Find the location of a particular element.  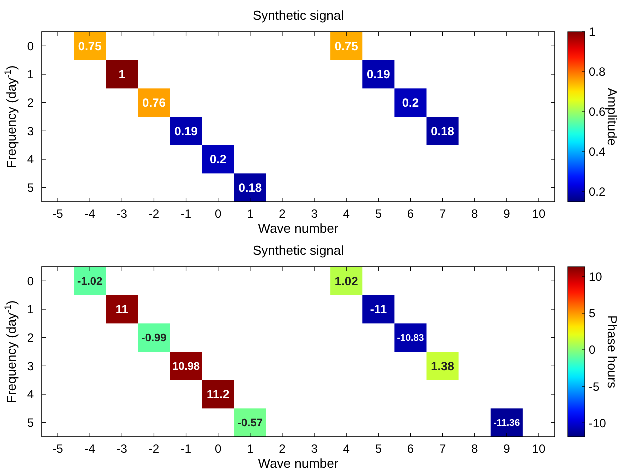

color-bar-label: 0.6 is located at coordinates (597, 112).